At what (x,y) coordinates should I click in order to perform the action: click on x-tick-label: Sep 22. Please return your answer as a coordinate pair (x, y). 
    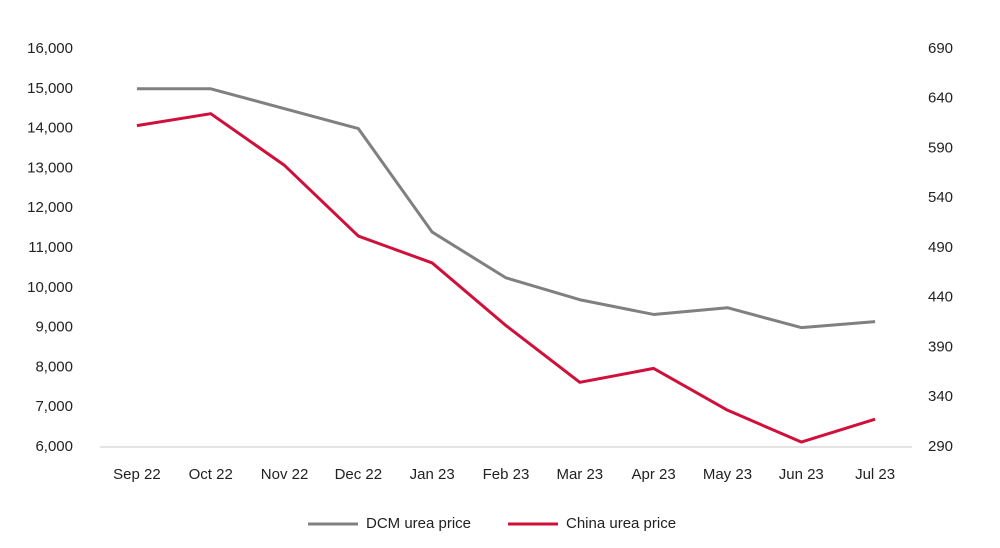
    Looking at the image, I should click on (137, 474).